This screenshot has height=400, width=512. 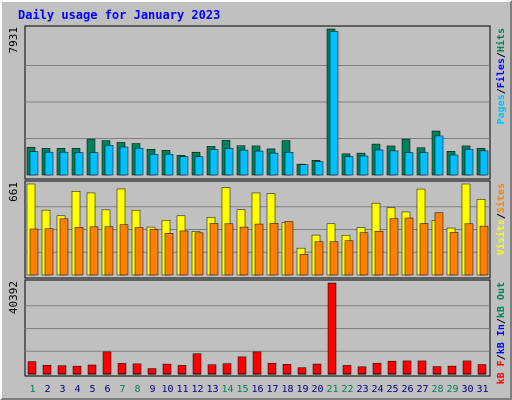 I want to click on y-max-label: 661, so click(x=13, y=192).